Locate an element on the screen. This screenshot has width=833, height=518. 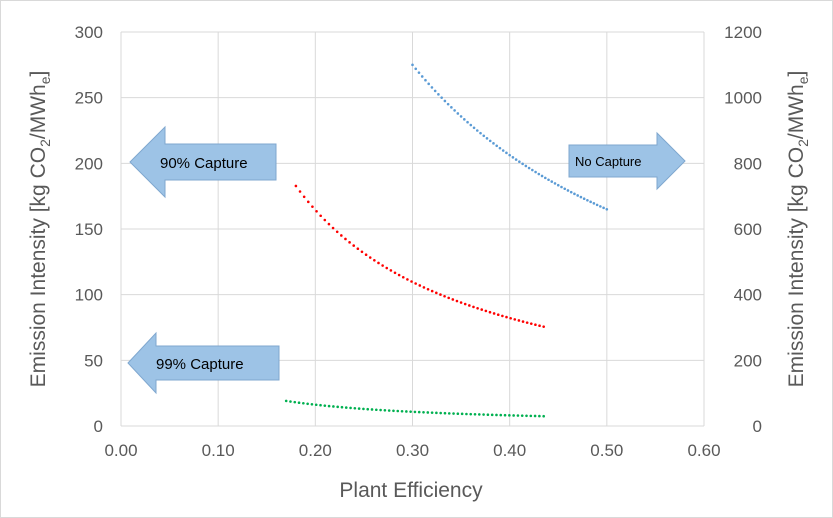
y-right-title-mid: /MWh is located at coordinates (796, 111).